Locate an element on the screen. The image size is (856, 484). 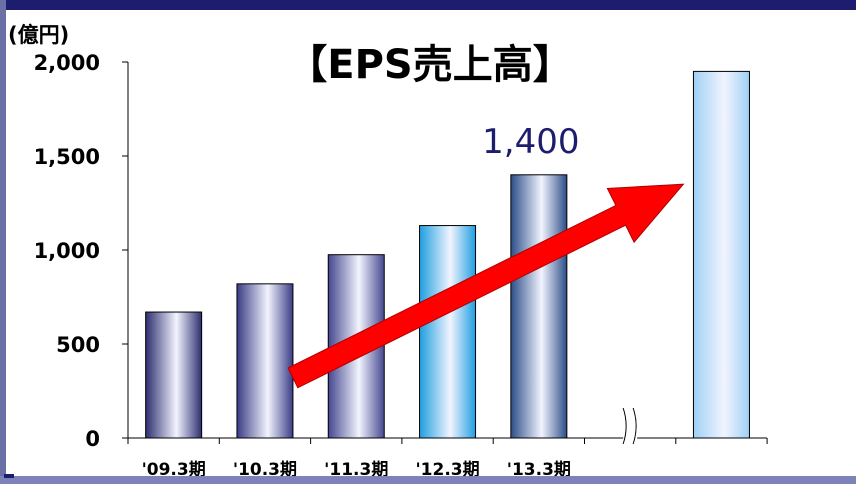
top-frame-bar is located at coordinates (428, 5).